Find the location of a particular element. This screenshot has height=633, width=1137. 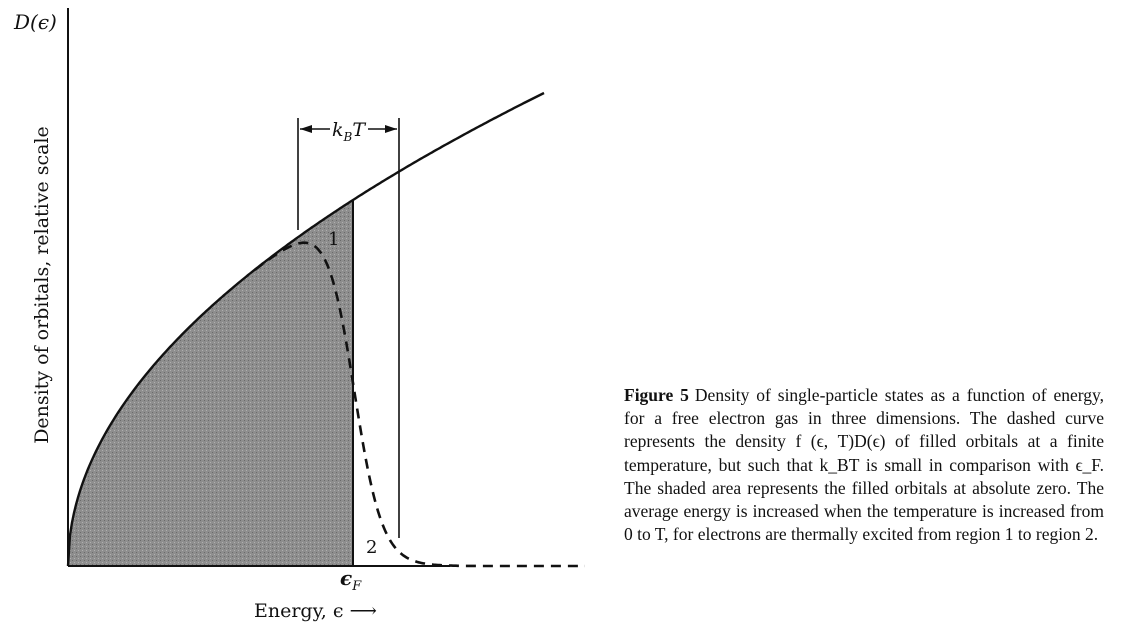

figure-caption-label: Figure 5 is located at coordinates (656, 395).